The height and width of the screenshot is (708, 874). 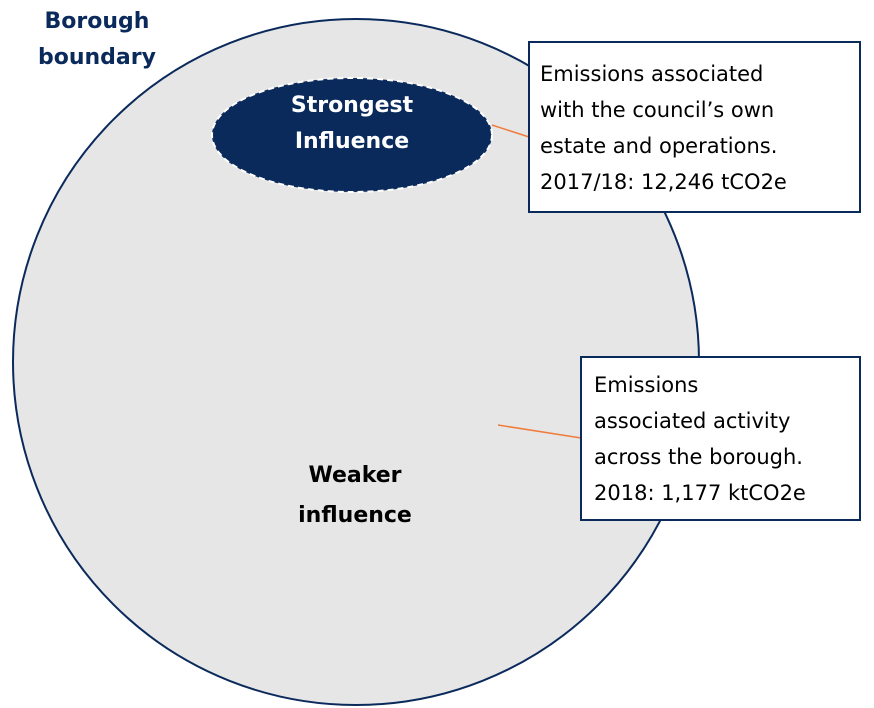 I want to click on label: 2018: 1,177 ktCO2e, so click(x=700, y=493).